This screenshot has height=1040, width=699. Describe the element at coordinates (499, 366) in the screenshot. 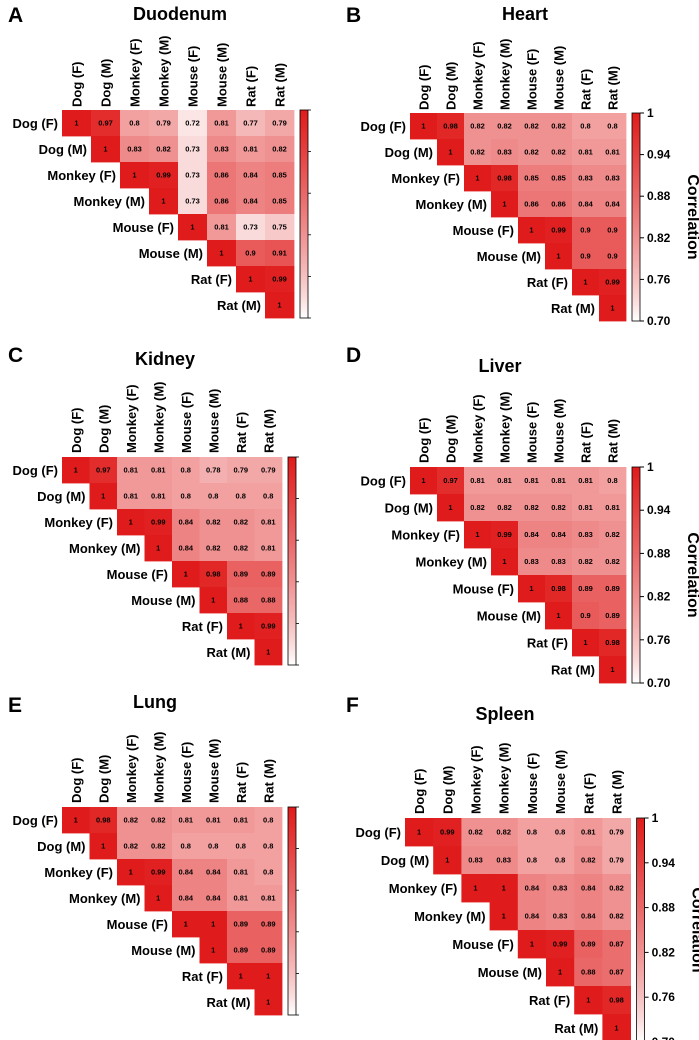

I see `panel-title: Liver` at that location.